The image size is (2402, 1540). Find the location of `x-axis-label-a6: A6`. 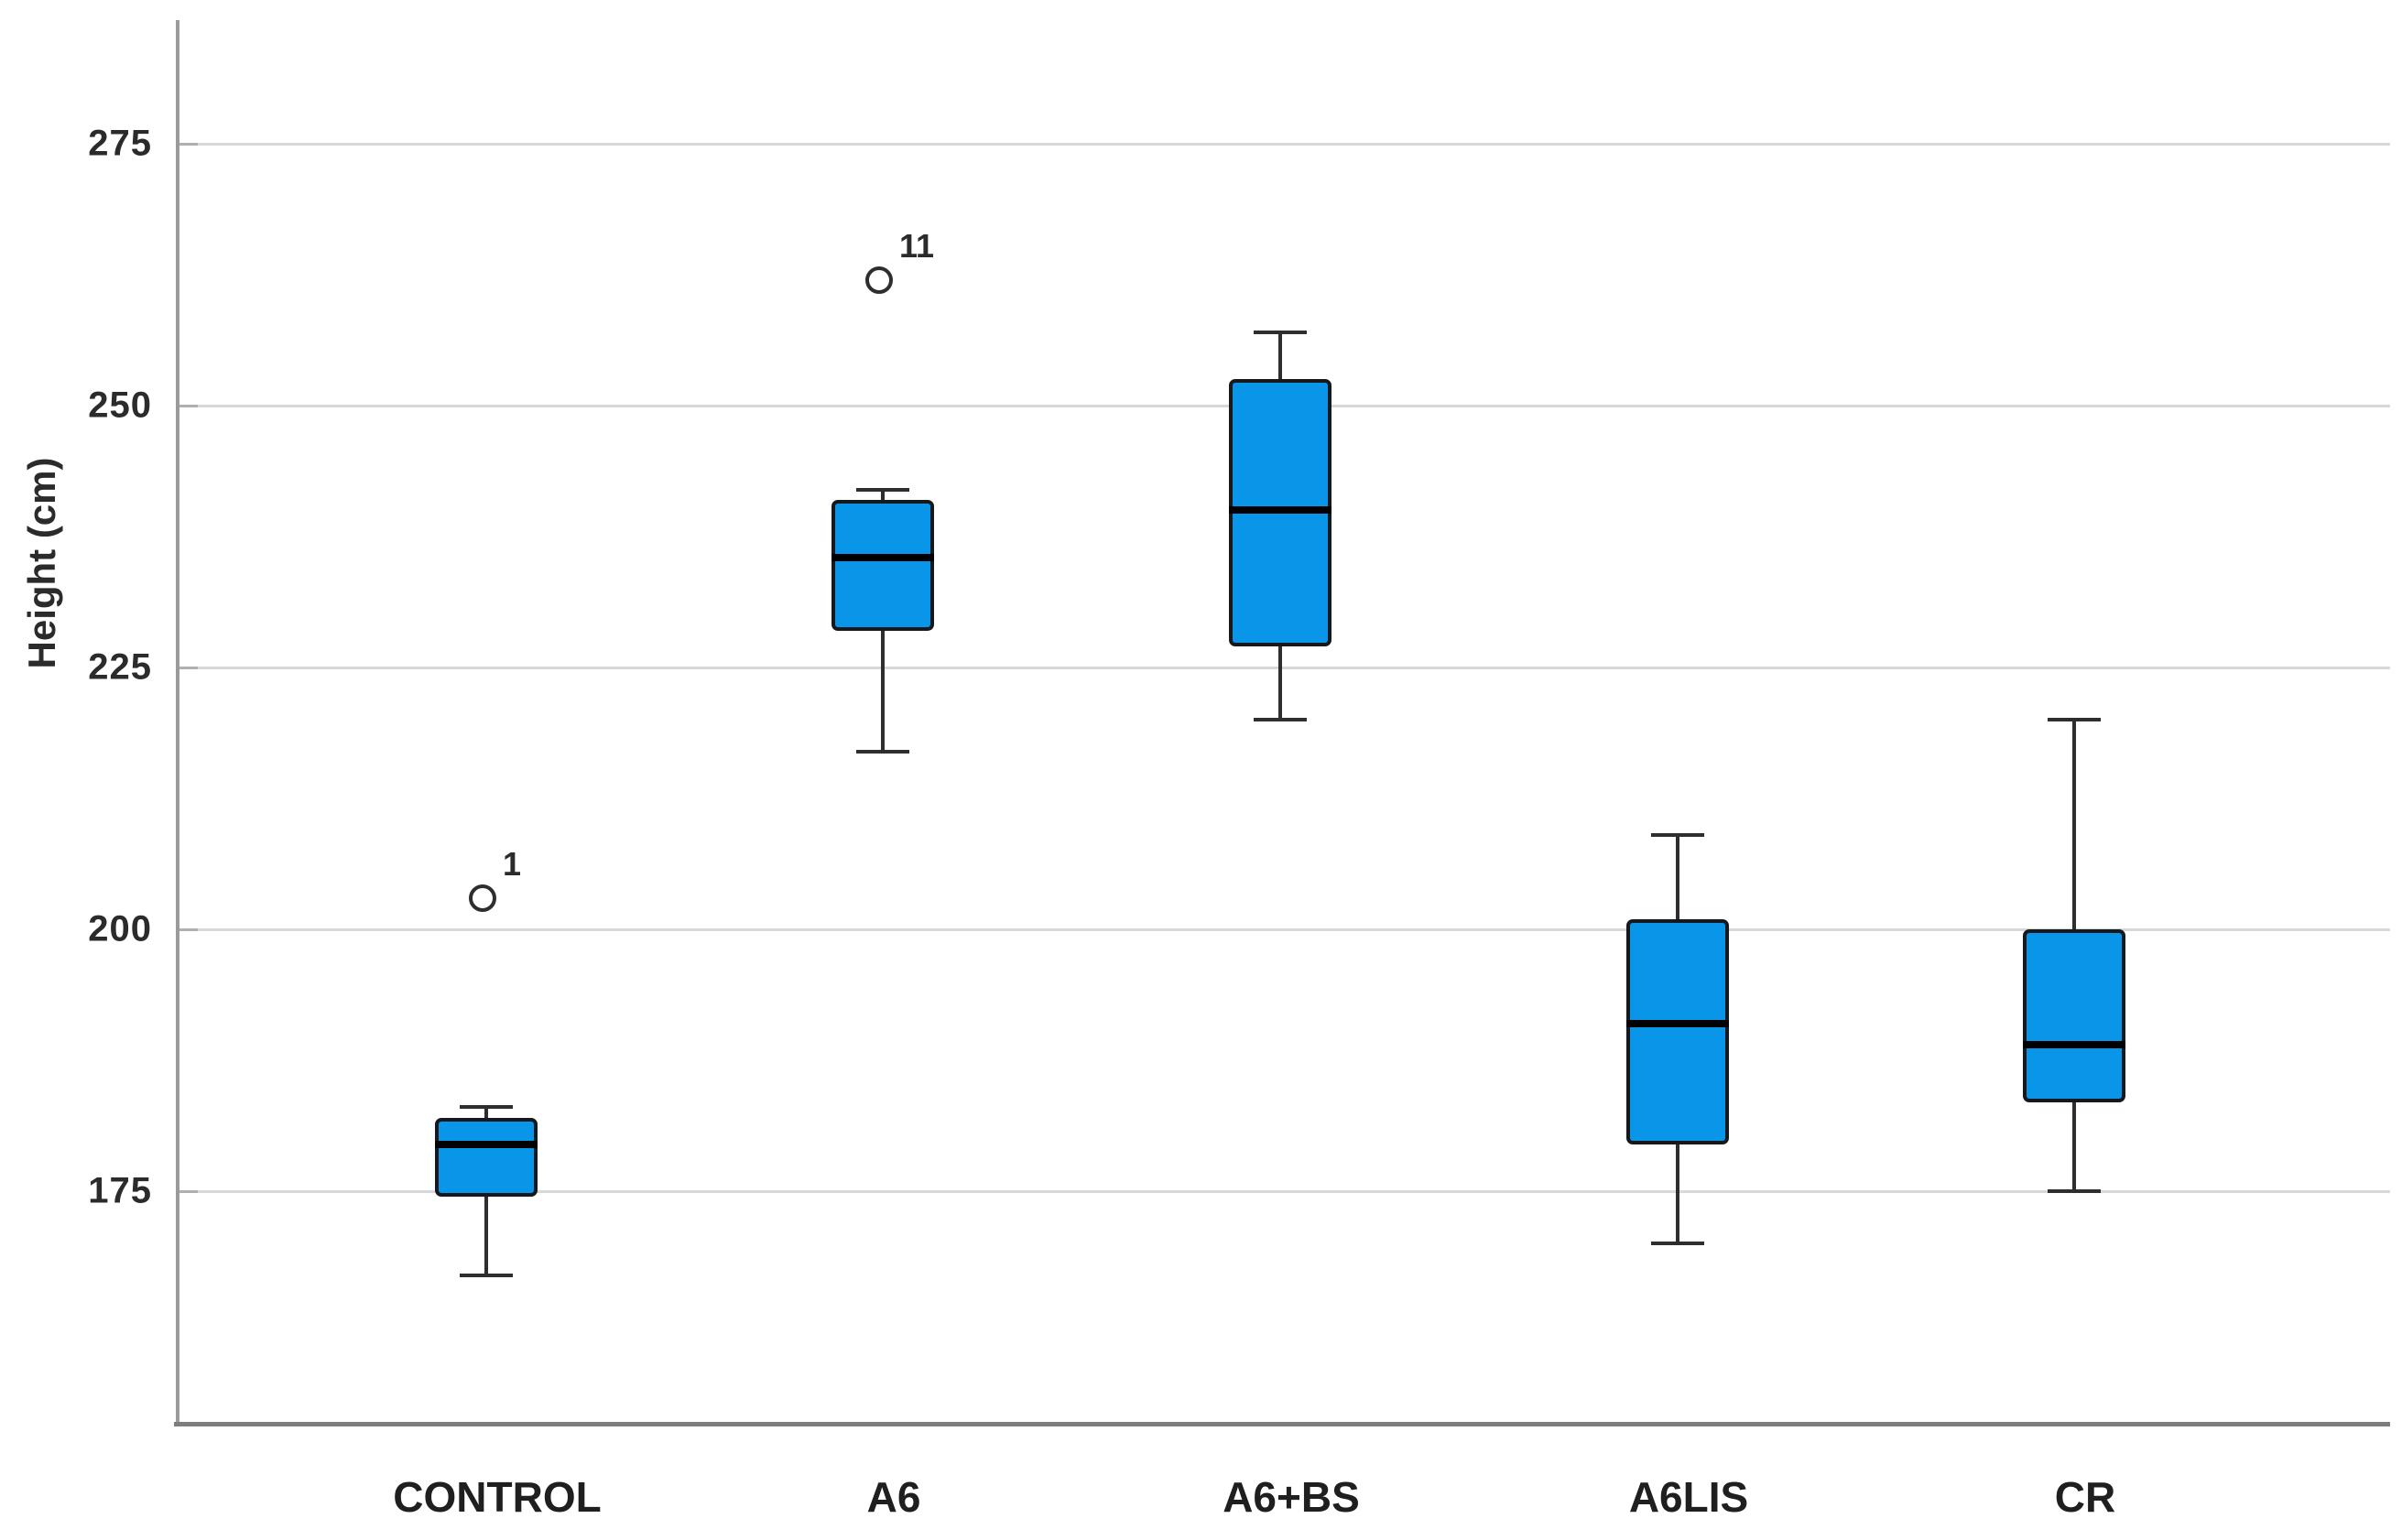

x-axis-label-a6: A6 is located at coordinates (893, 1497).